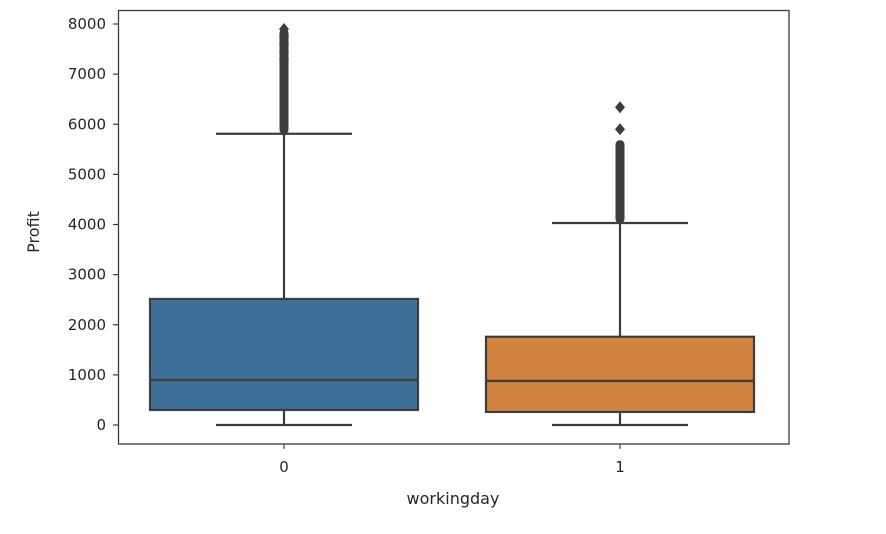 Image resolution: width=886 pixels, height=534 pixels. What do you see at coordinates (284, 467) in the screenshot?
I see `x-tick-label: 0` at bounding box center [284, 467].